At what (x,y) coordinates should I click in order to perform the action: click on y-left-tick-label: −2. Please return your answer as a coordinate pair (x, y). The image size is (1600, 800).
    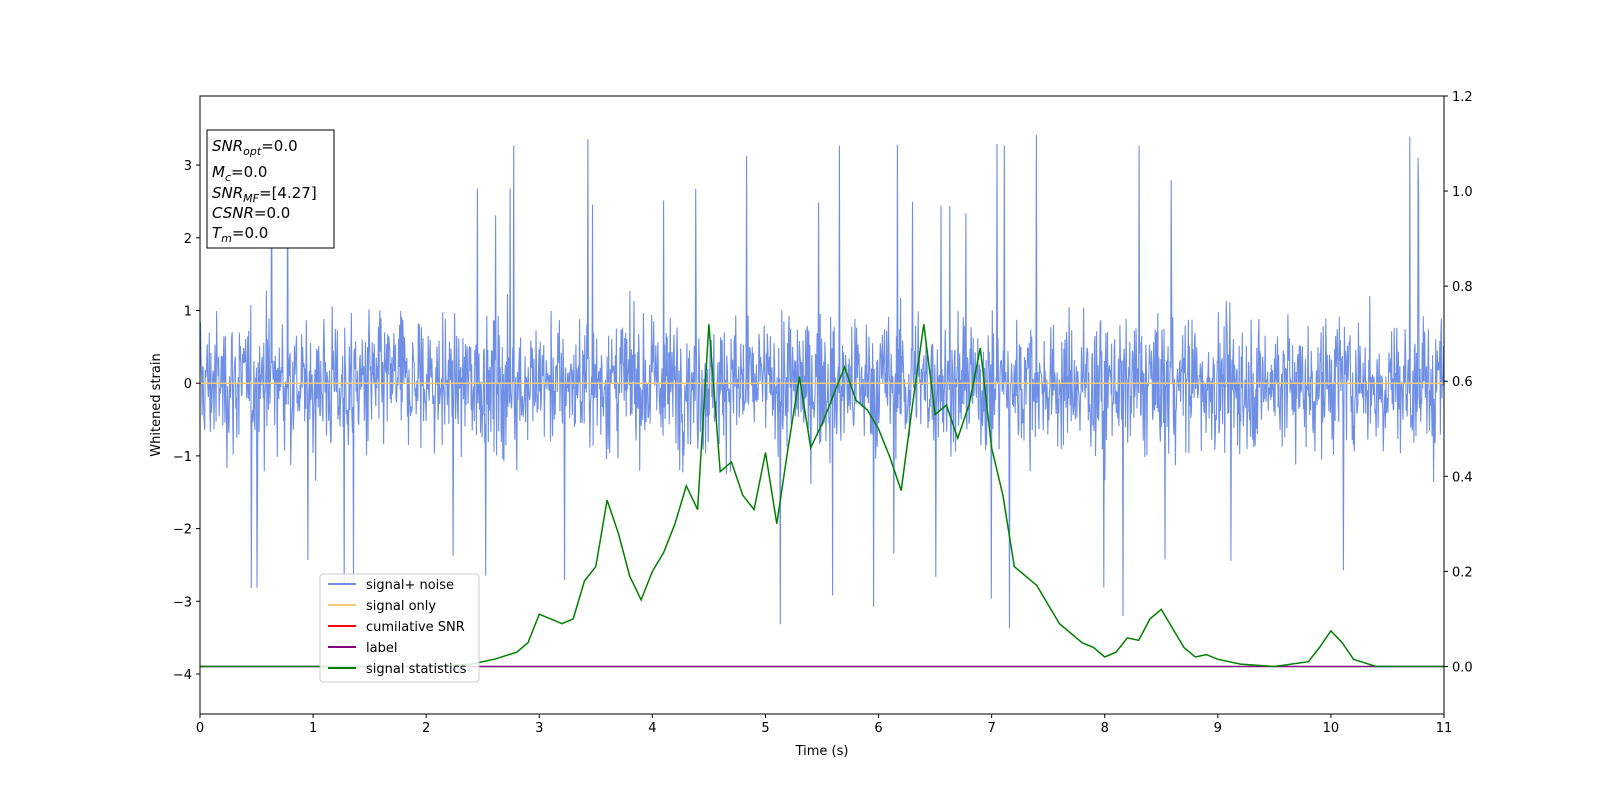
    Looking at the image, I should click on (182, 530).